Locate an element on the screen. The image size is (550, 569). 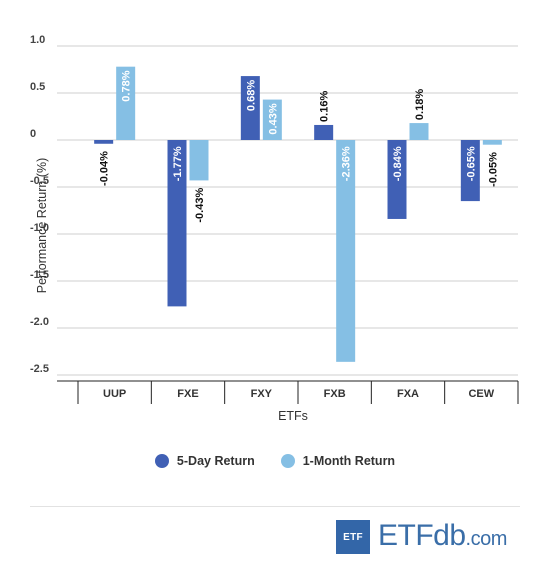
data-label: -0.04% is located at coordinates (105, 168).